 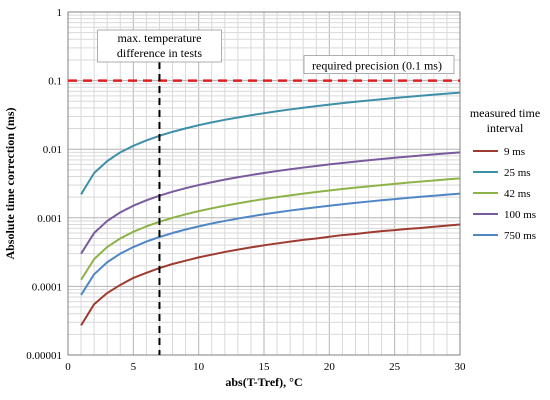 What do you see at coordinates (505, 113) in the screenshot?
I see `legend-title-line-1: measured time` at bounding box center [505, 113].